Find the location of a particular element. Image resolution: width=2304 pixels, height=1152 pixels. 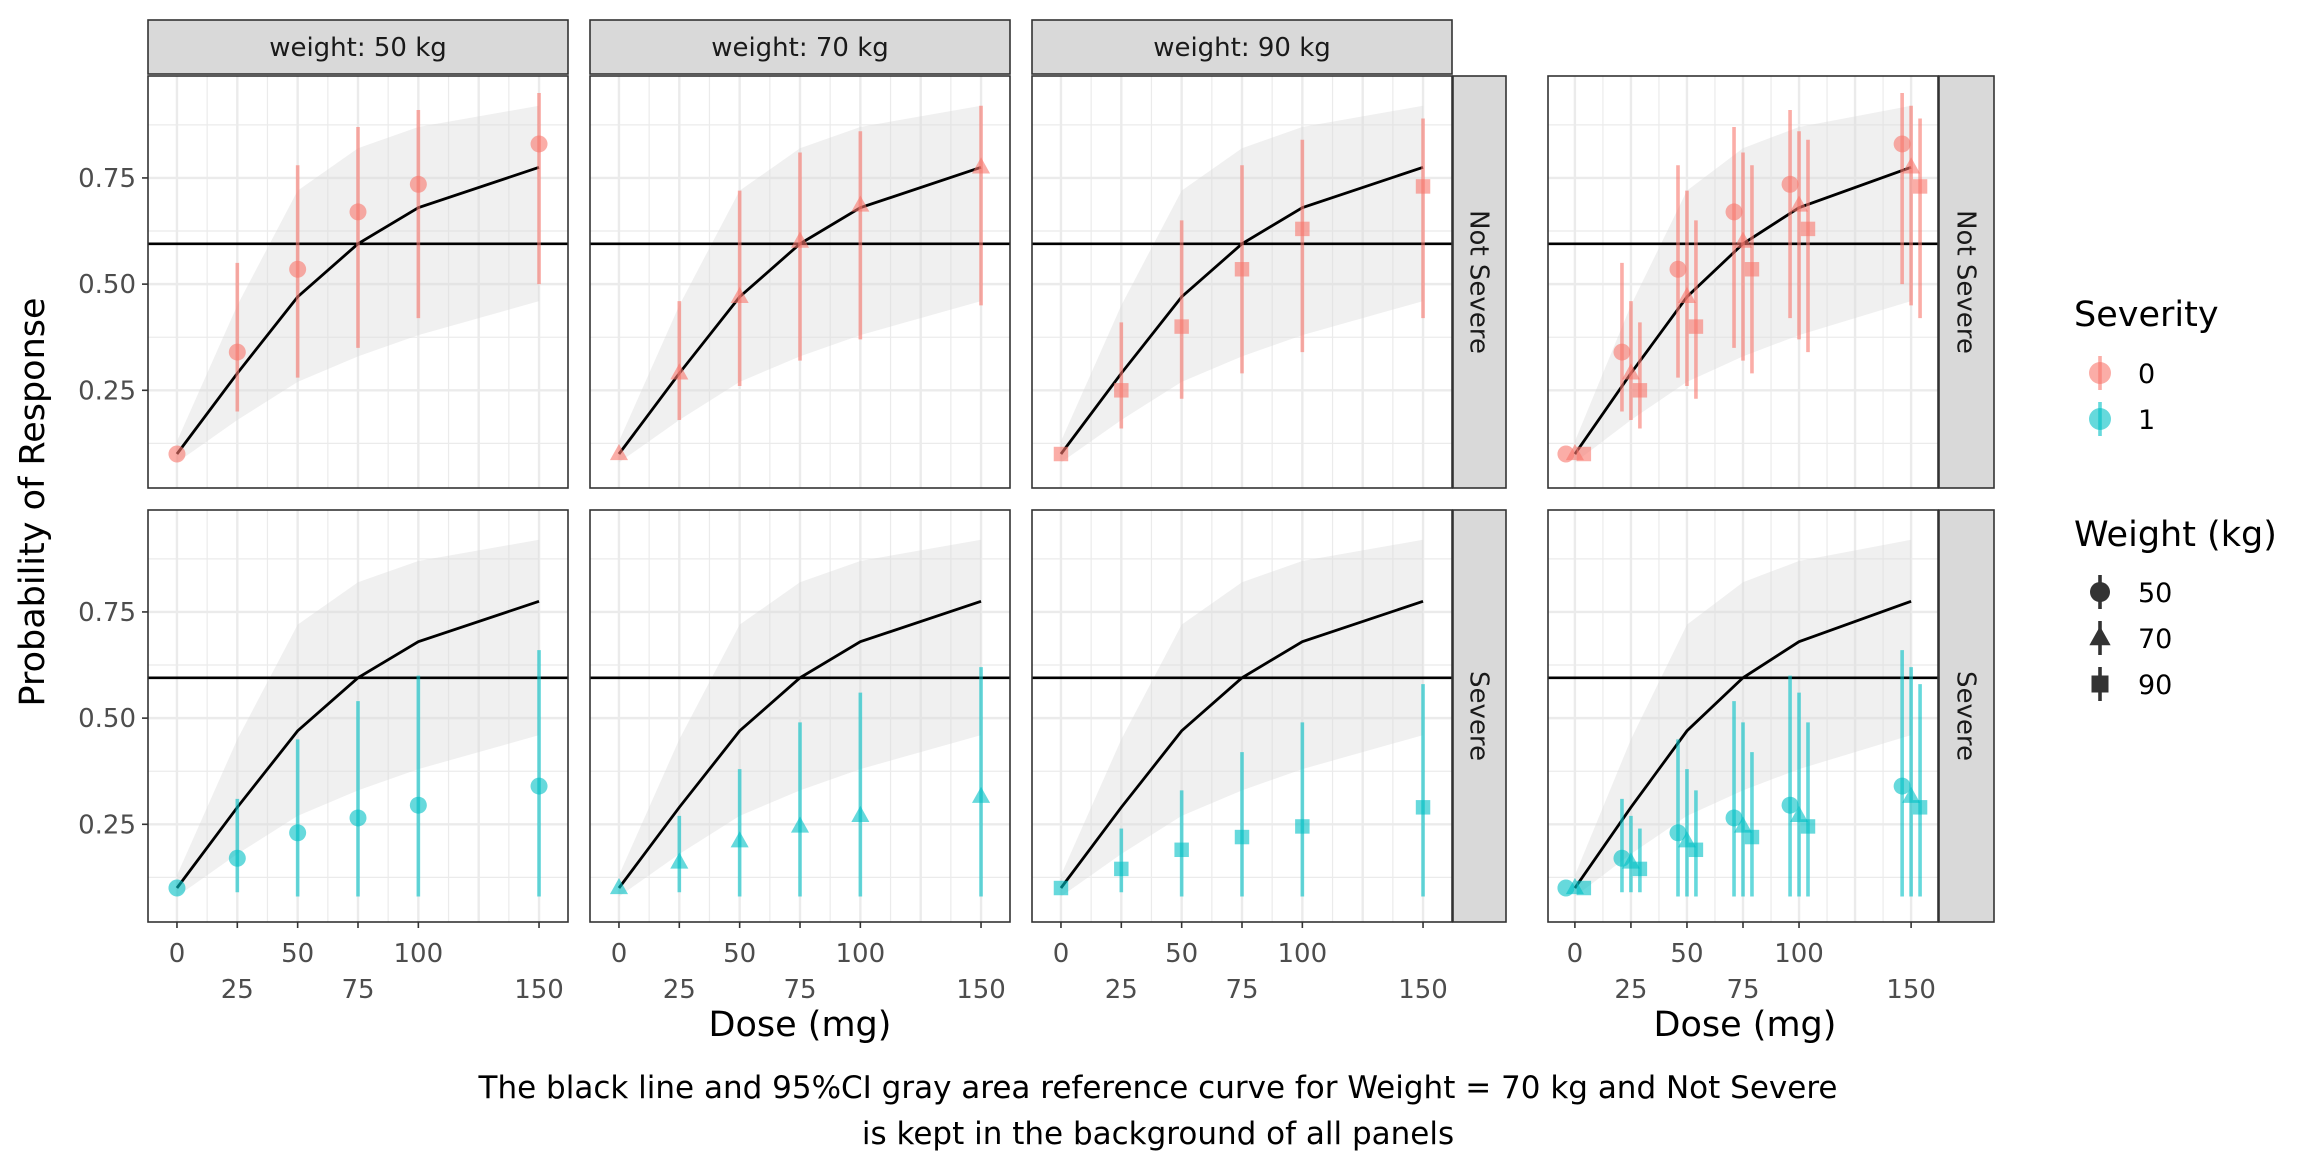

reference-ci-ribbon is located at coordinates (800, 718).